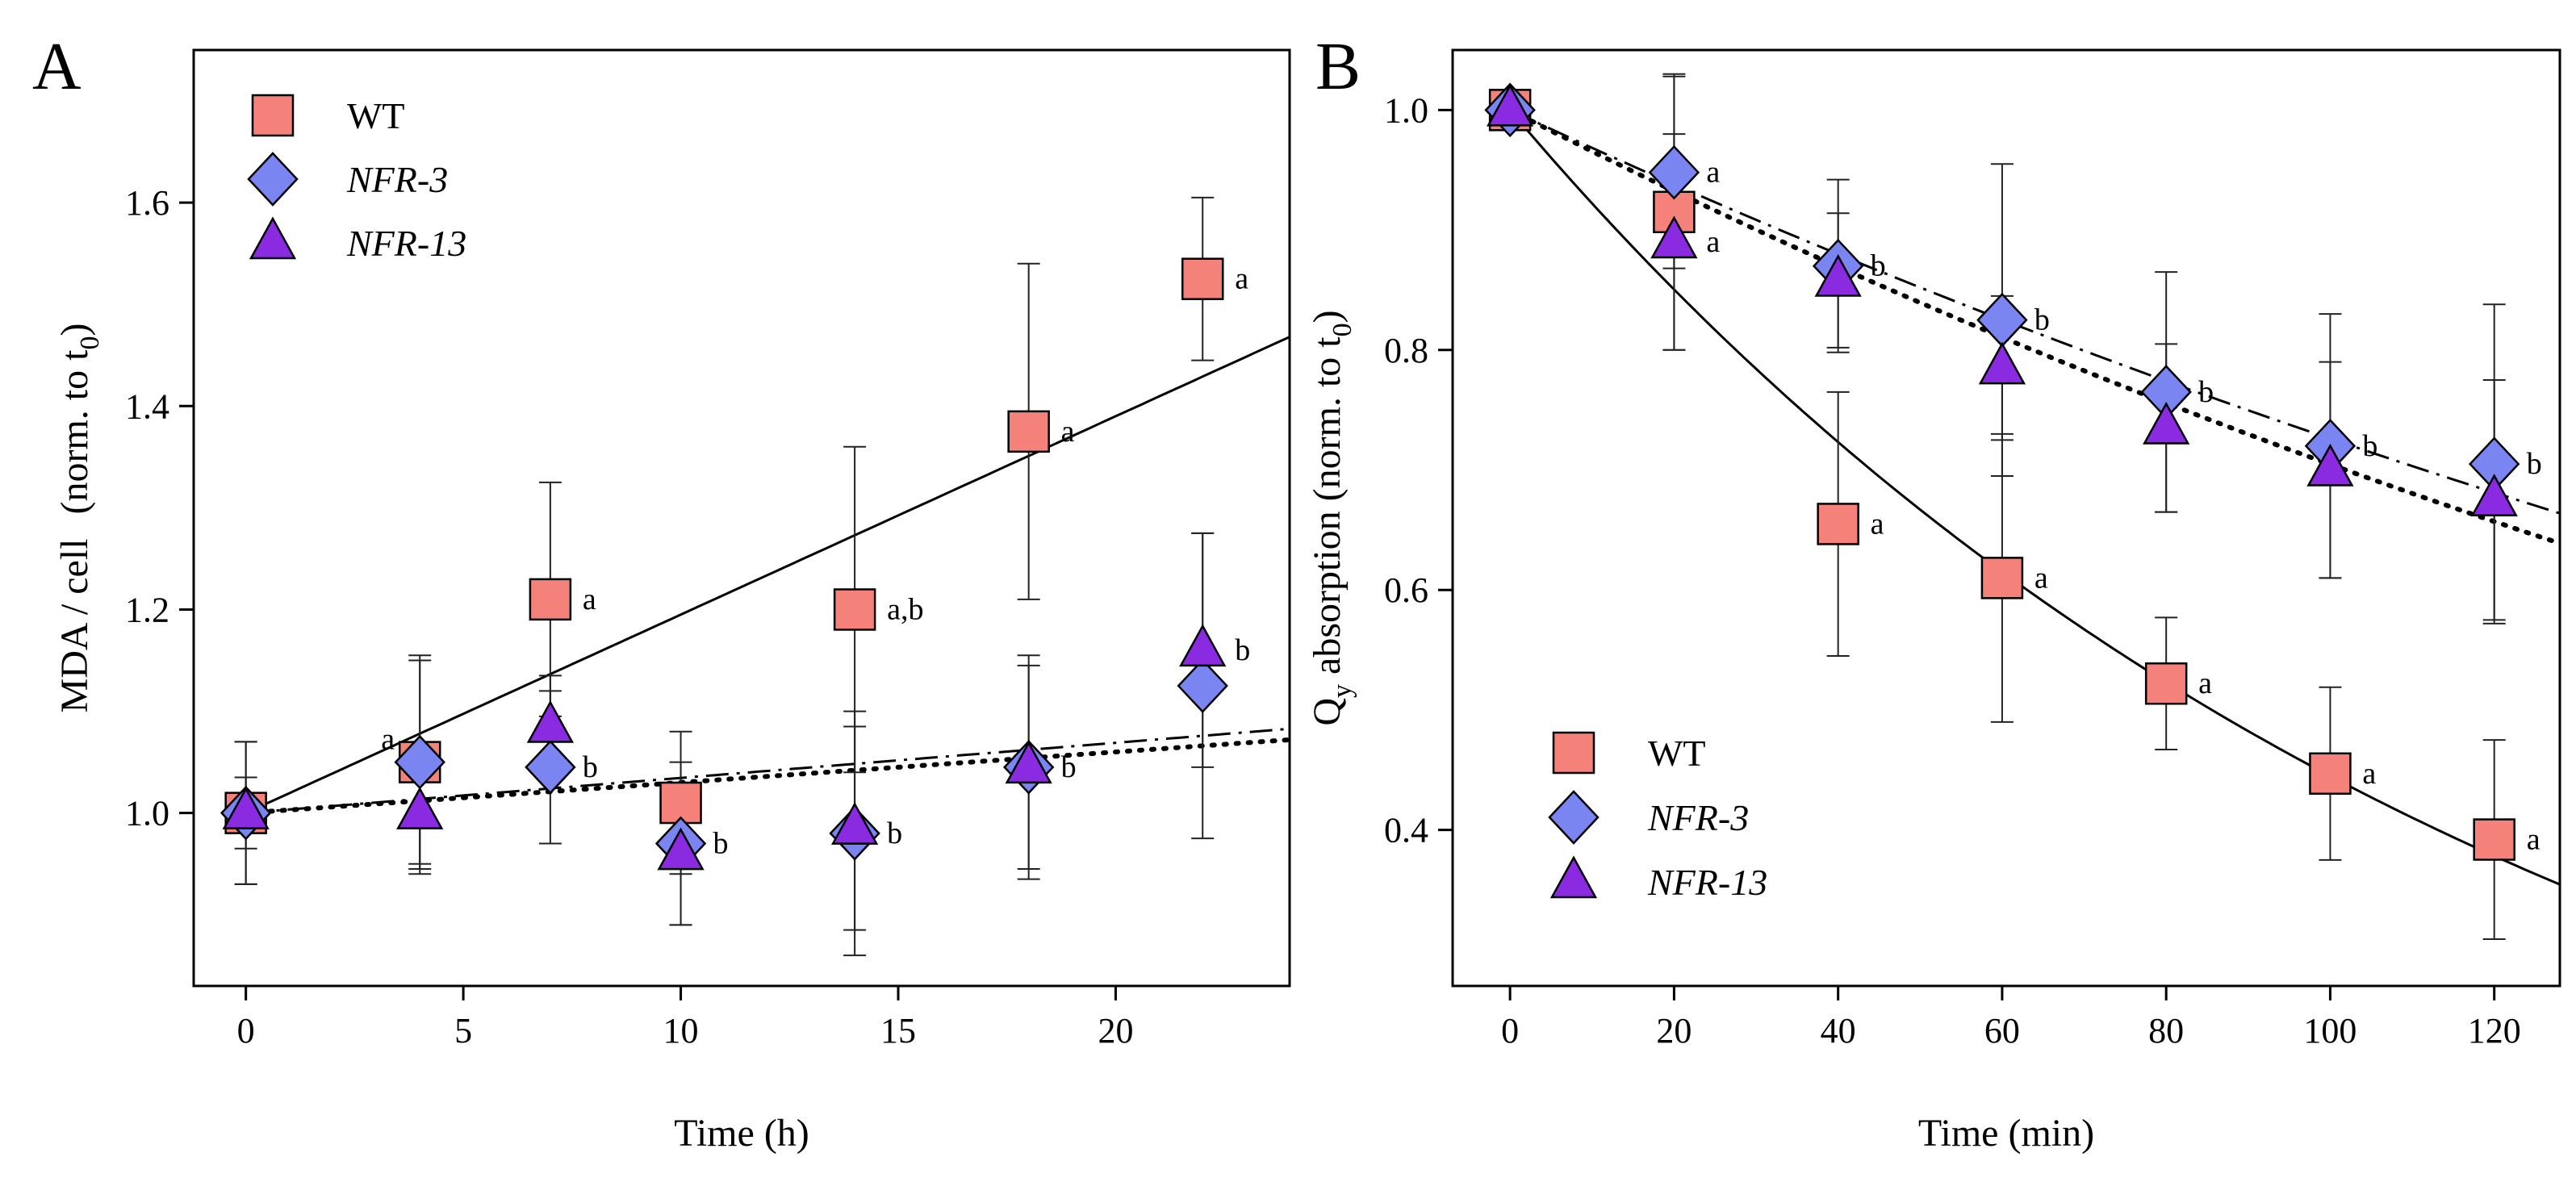  I want to click on panel-a-y-ticks: 1.0 1.2 1.4 1.6, so click(159, 508).